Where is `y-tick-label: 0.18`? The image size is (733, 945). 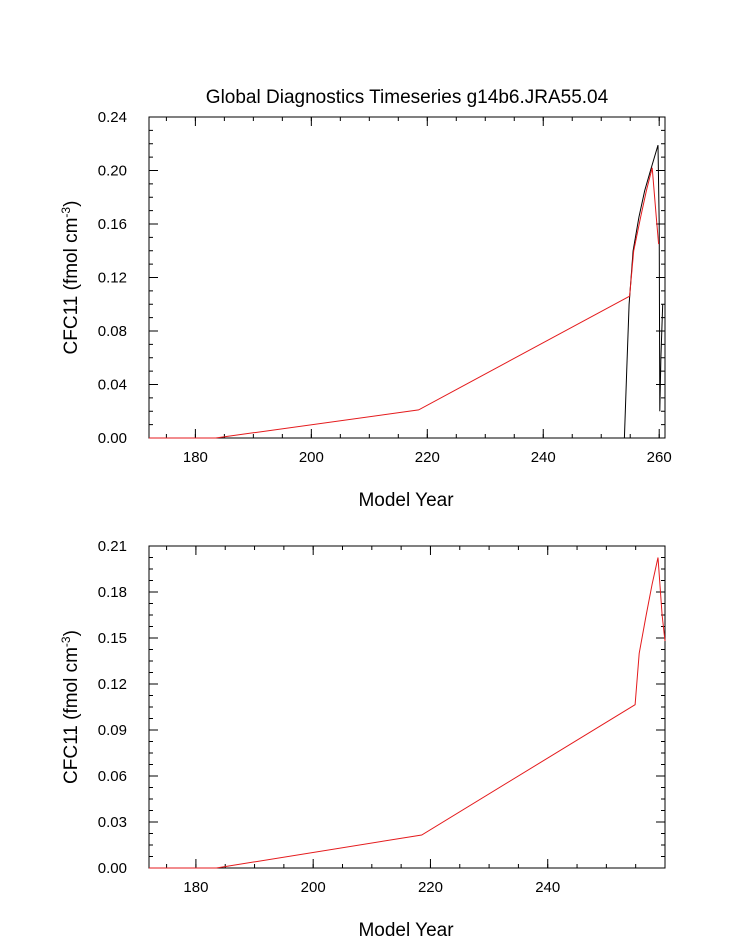
y-tick-label: 0.18 is located at coordinates (112, 592).